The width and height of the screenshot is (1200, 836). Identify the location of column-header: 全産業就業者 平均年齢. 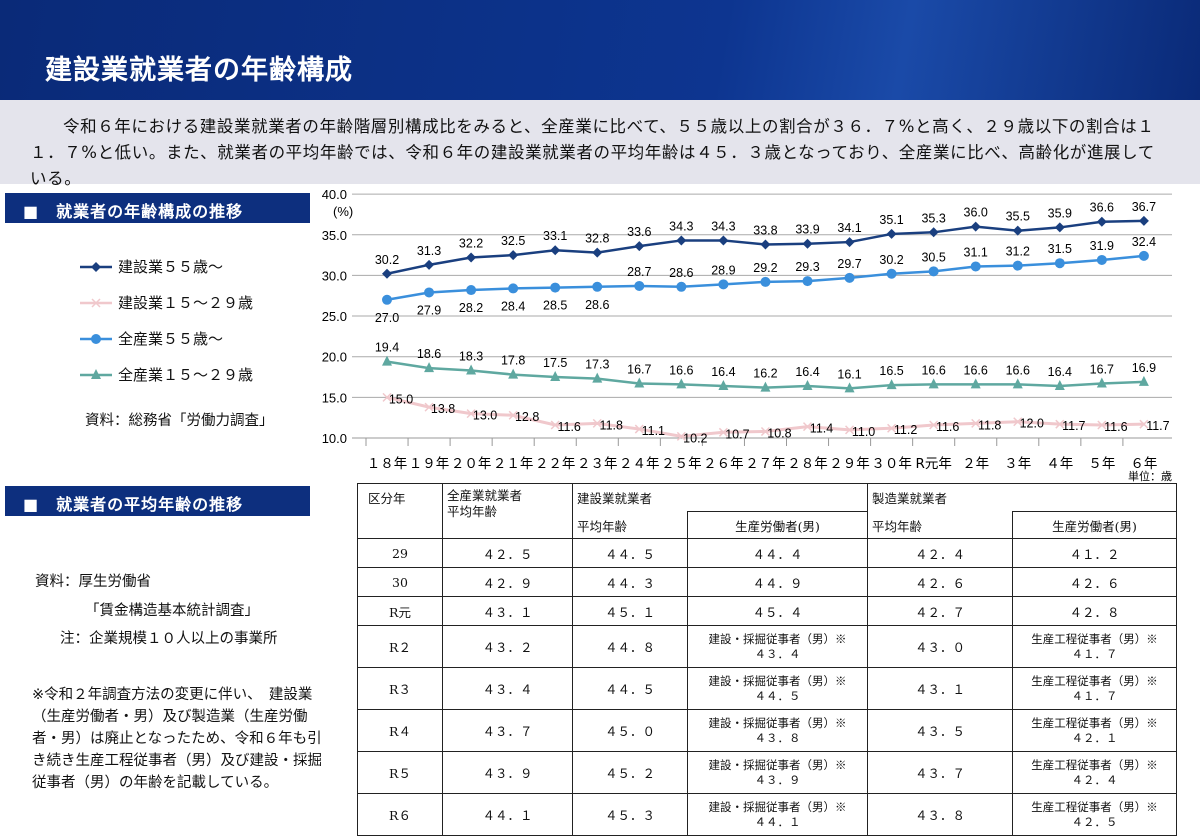
(507, 511).